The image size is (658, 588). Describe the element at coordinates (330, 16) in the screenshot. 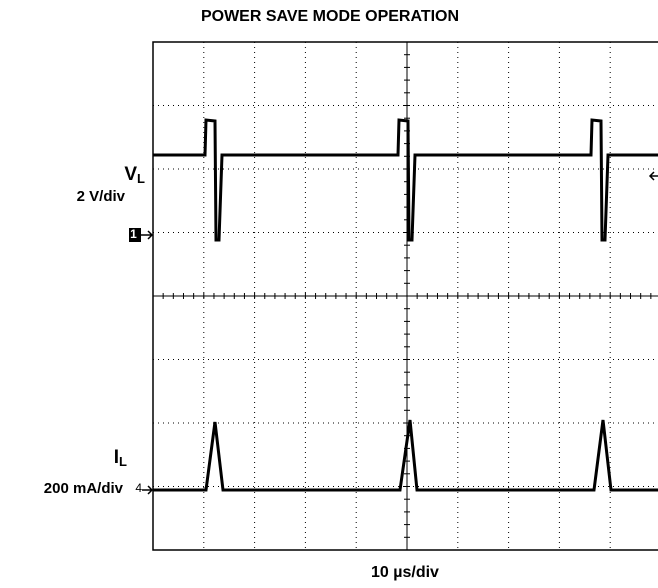

I see `title: POWER SAVE MODE OPERATION` at that location.